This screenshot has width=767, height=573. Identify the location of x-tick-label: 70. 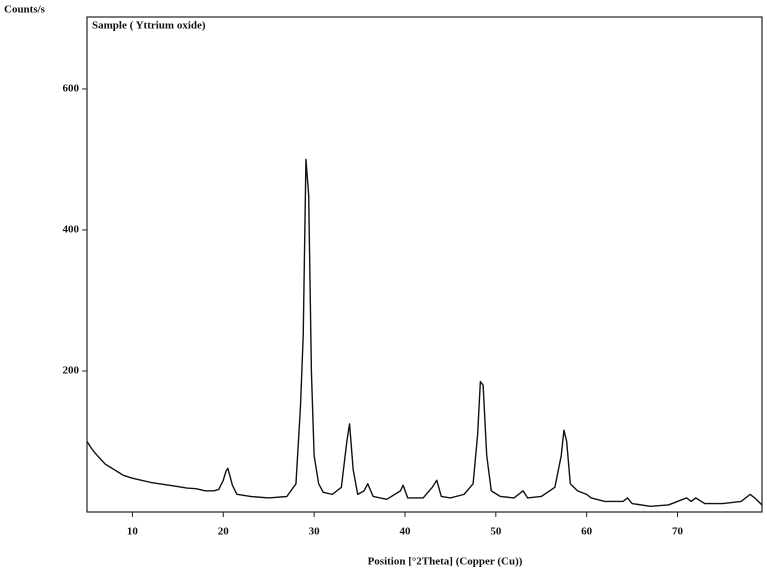
(678, 532).